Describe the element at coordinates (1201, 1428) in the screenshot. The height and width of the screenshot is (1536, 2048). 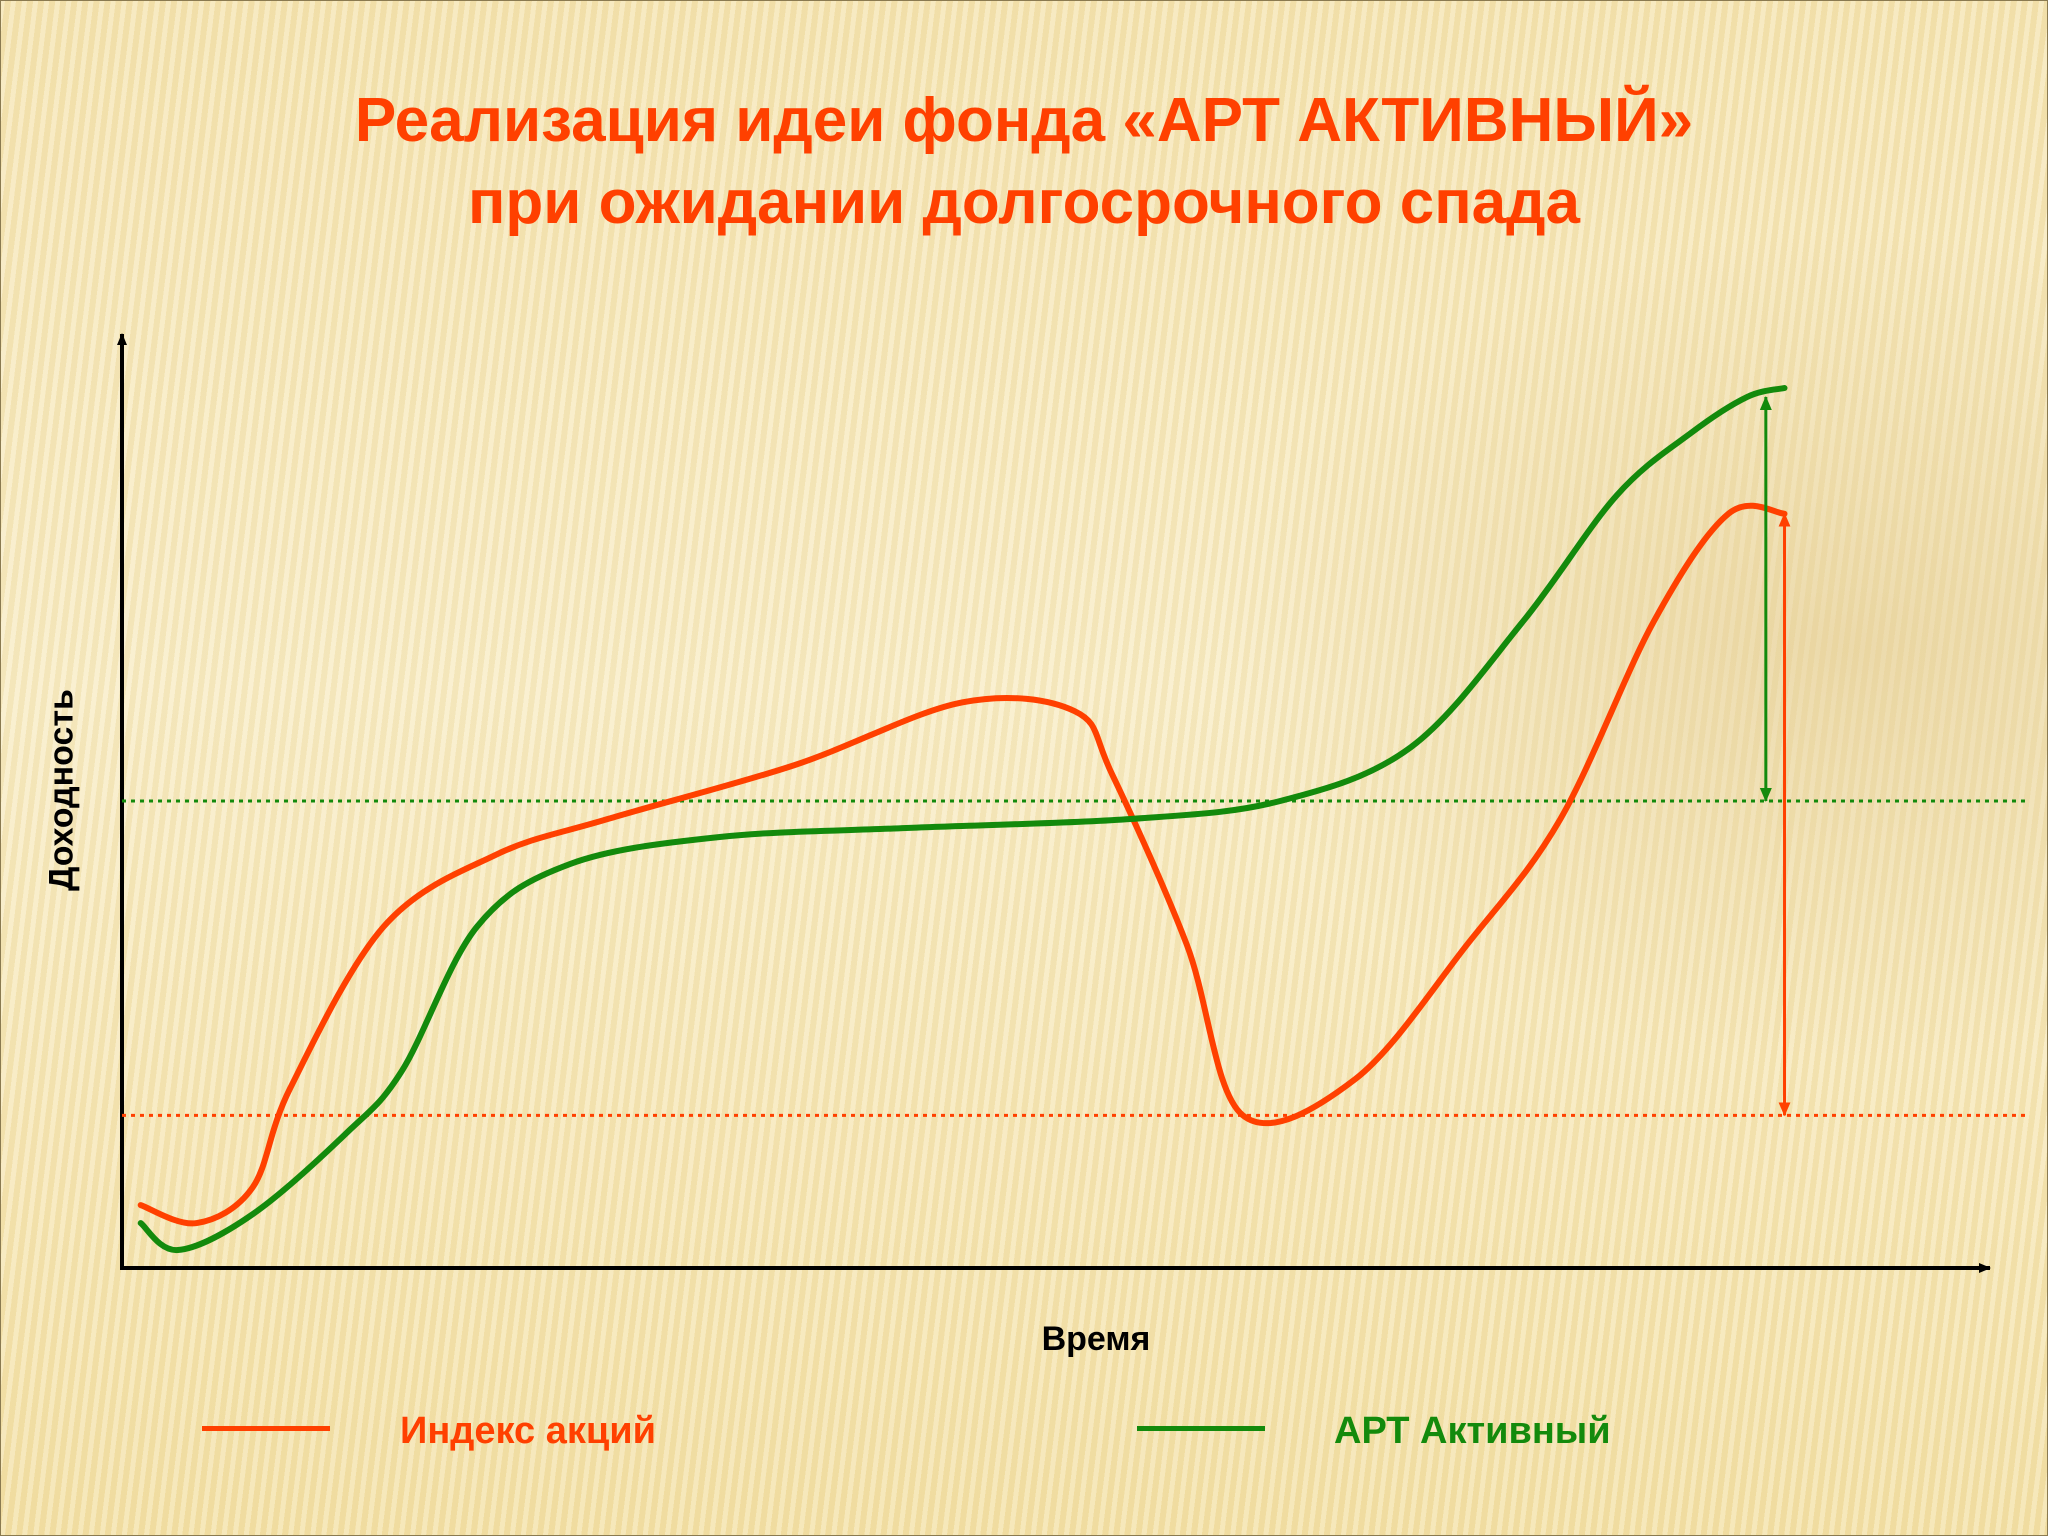
I see `legend-swatch-art-active` at that location.